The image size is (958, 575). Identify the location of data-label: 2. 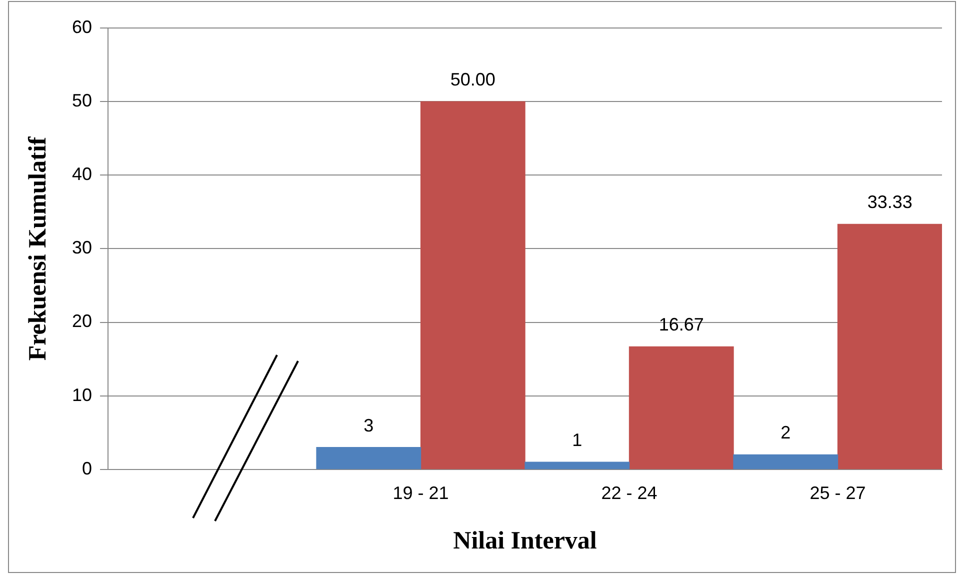
(785, 432).